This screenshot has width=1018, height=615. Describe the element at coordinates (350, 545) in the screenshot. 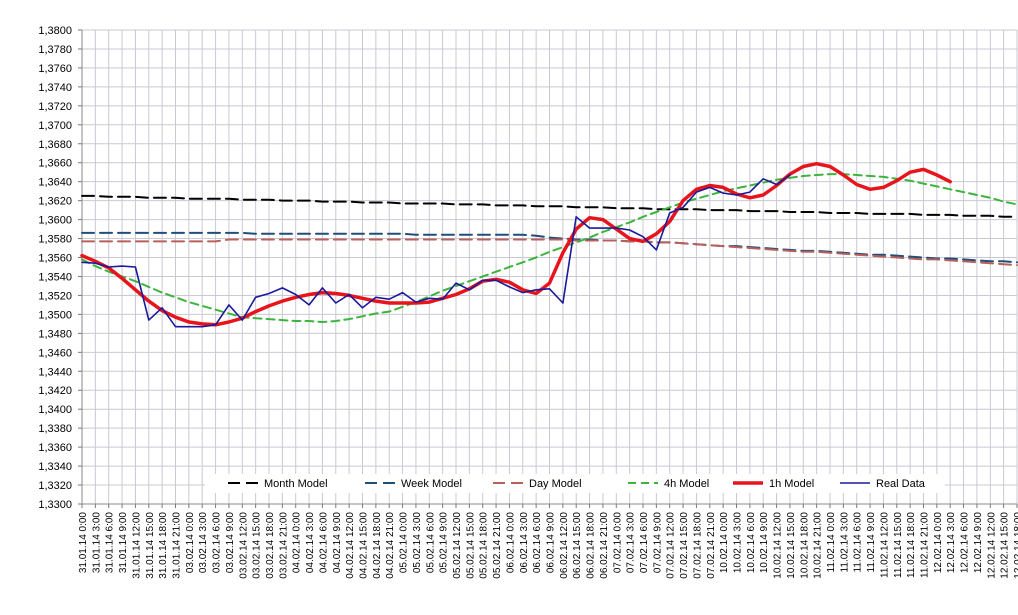

I see `x-tick-label: 04.02.14 12:00` at that location.